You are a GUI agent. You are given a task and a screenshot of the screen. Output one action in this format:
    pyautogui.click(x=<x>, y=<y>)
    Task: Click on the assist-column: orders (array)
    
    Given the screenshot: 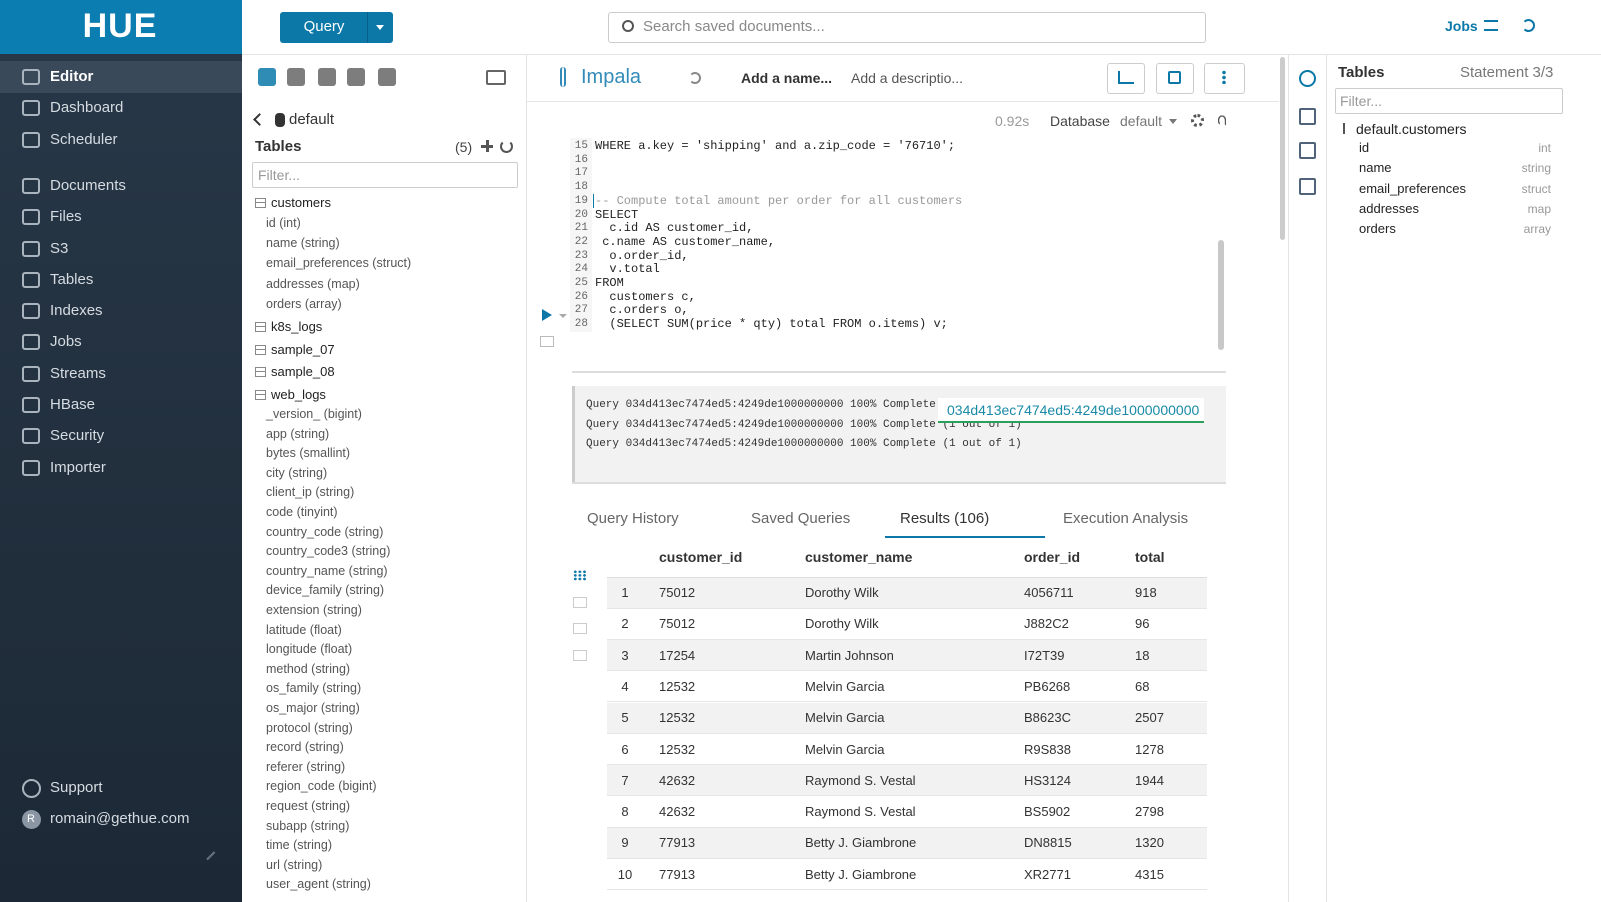 What is the action you would take?
    pyautogui.click(x=304, y=303)
    